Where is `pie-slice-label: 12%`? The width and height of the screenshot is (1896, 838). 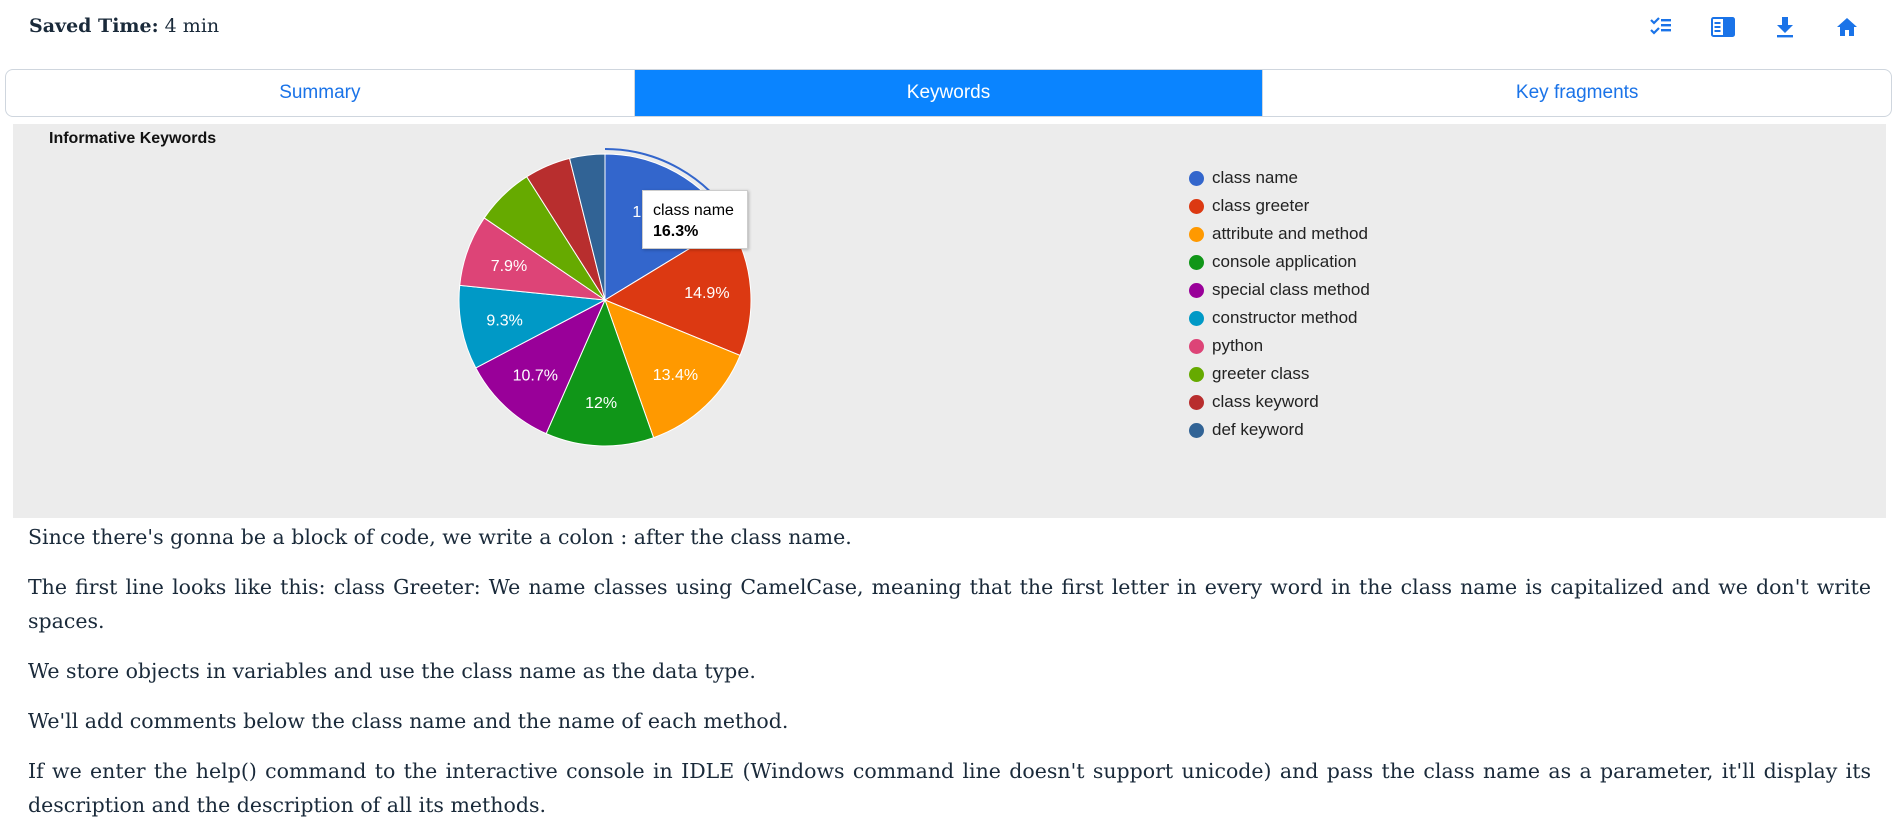
pie-slice-label: 12% is located at coordinates (601, 403).